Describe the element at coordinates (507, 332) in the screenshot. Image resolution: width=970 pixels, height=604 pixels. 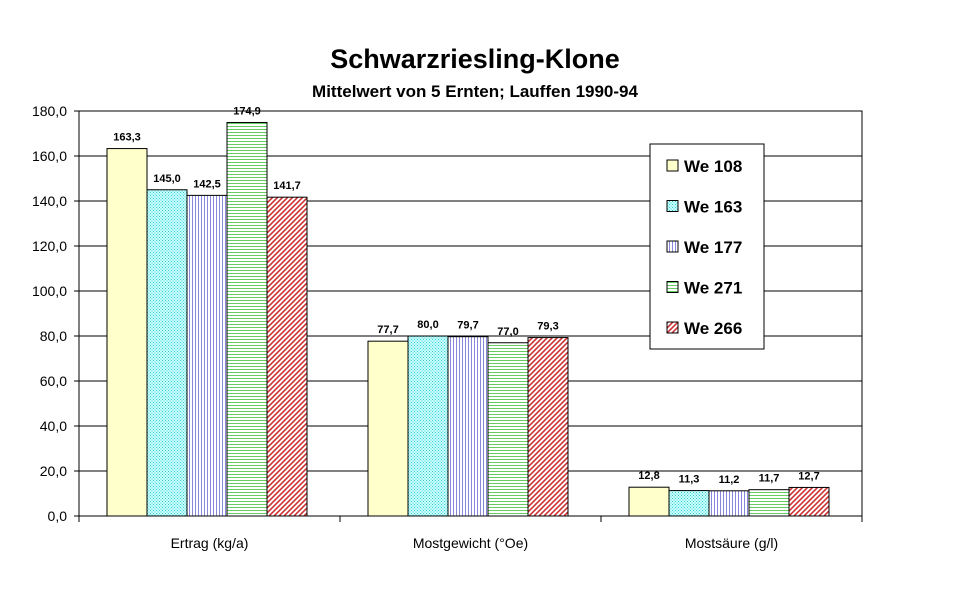
I see `data-label: 77,0` at that location.